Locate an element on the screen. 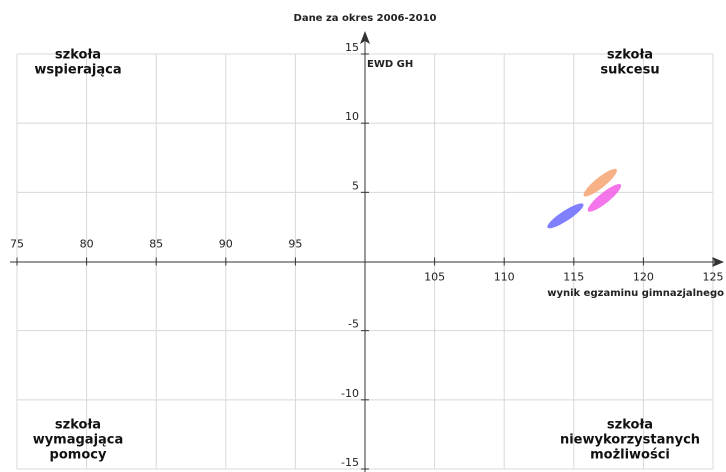 The width and height of the screenshot is (726, 472). y-axis-arrow is located at coordinates (365, 37).